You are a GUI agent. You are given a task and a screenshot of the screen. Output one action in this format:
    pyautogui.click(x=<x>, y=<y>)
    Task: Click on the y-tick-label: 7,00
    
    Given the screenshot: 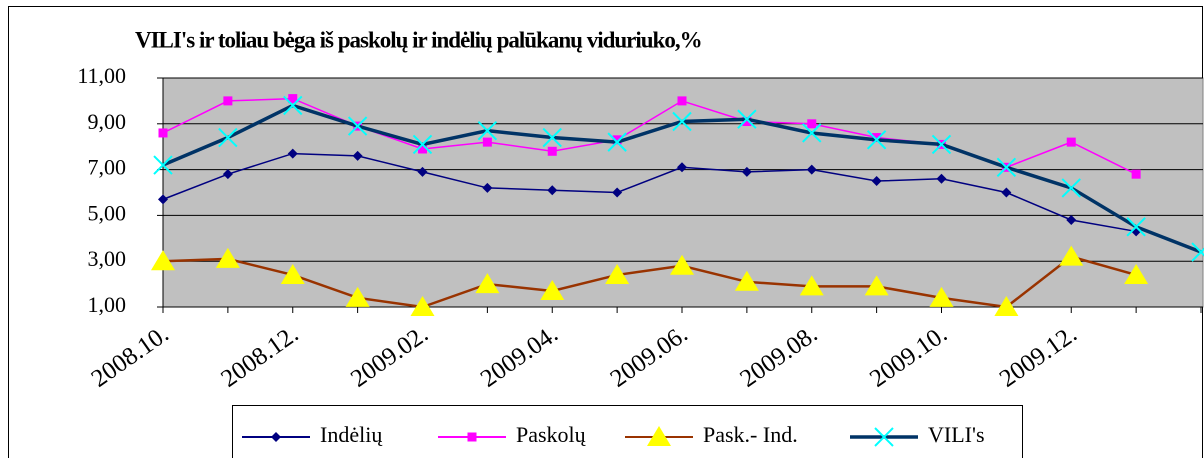 What is the action you would take?
    pyautogui.click(x=107, y=167)
    